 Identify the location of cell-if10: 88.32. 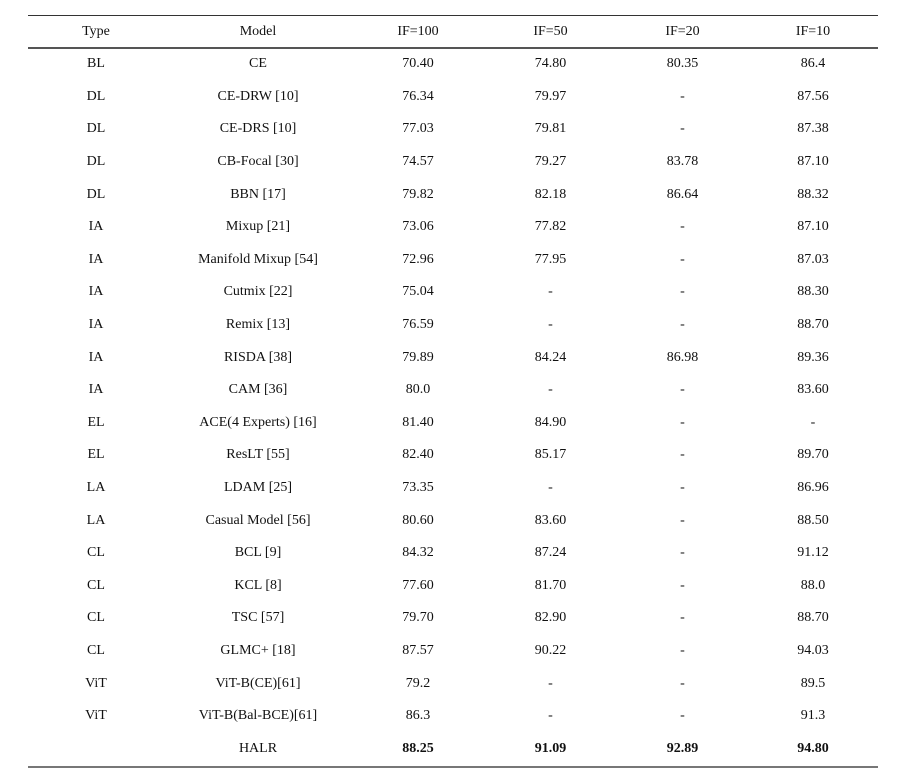
(813, 194).